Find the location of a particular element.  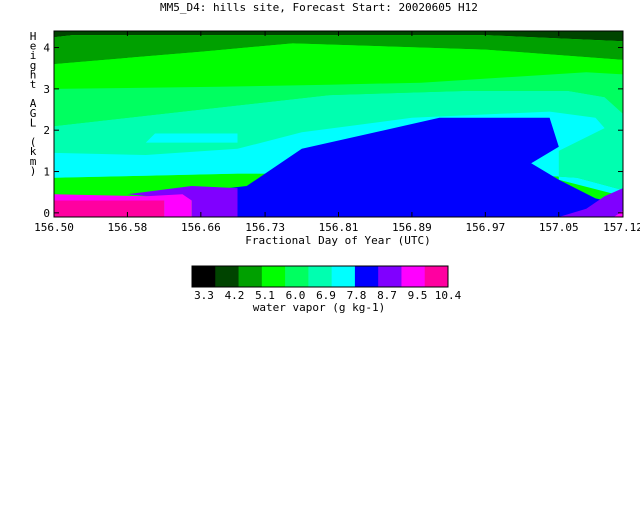

y-tick-label: 0 is located at coordinates (46, 213).